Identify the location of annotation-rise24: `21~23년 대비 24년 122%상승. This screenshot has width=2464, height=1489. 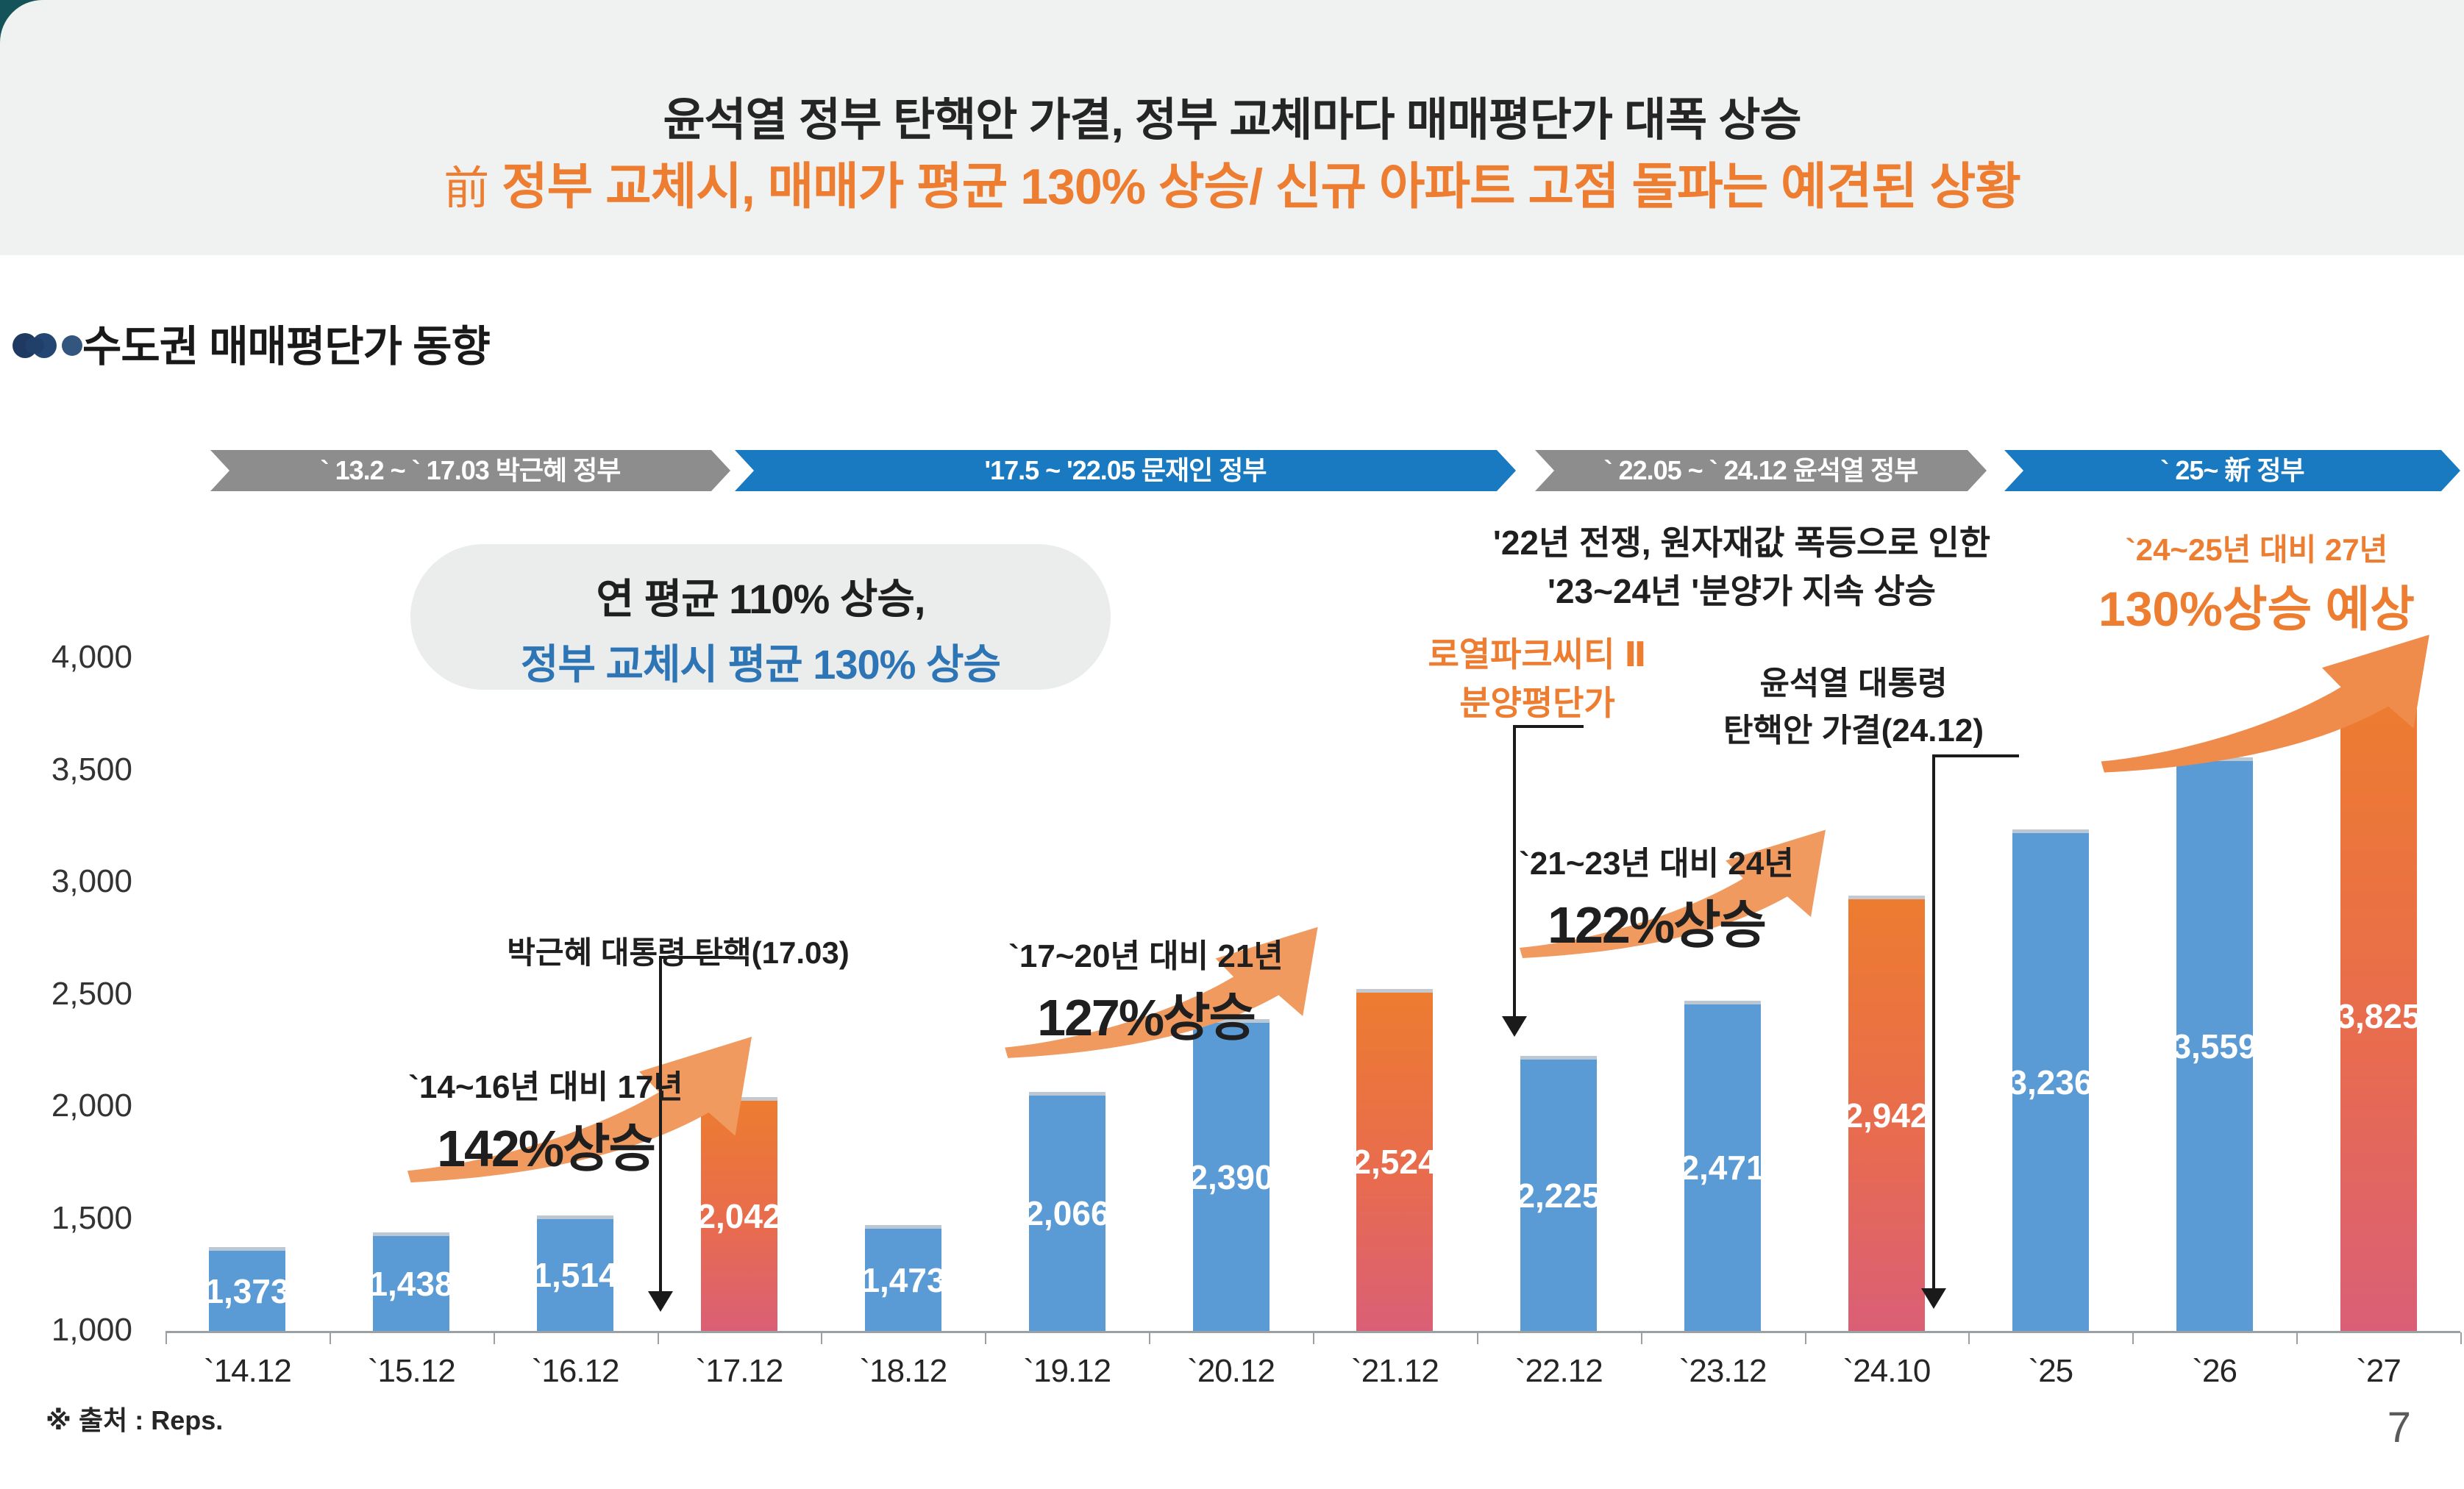
(1656, 898).